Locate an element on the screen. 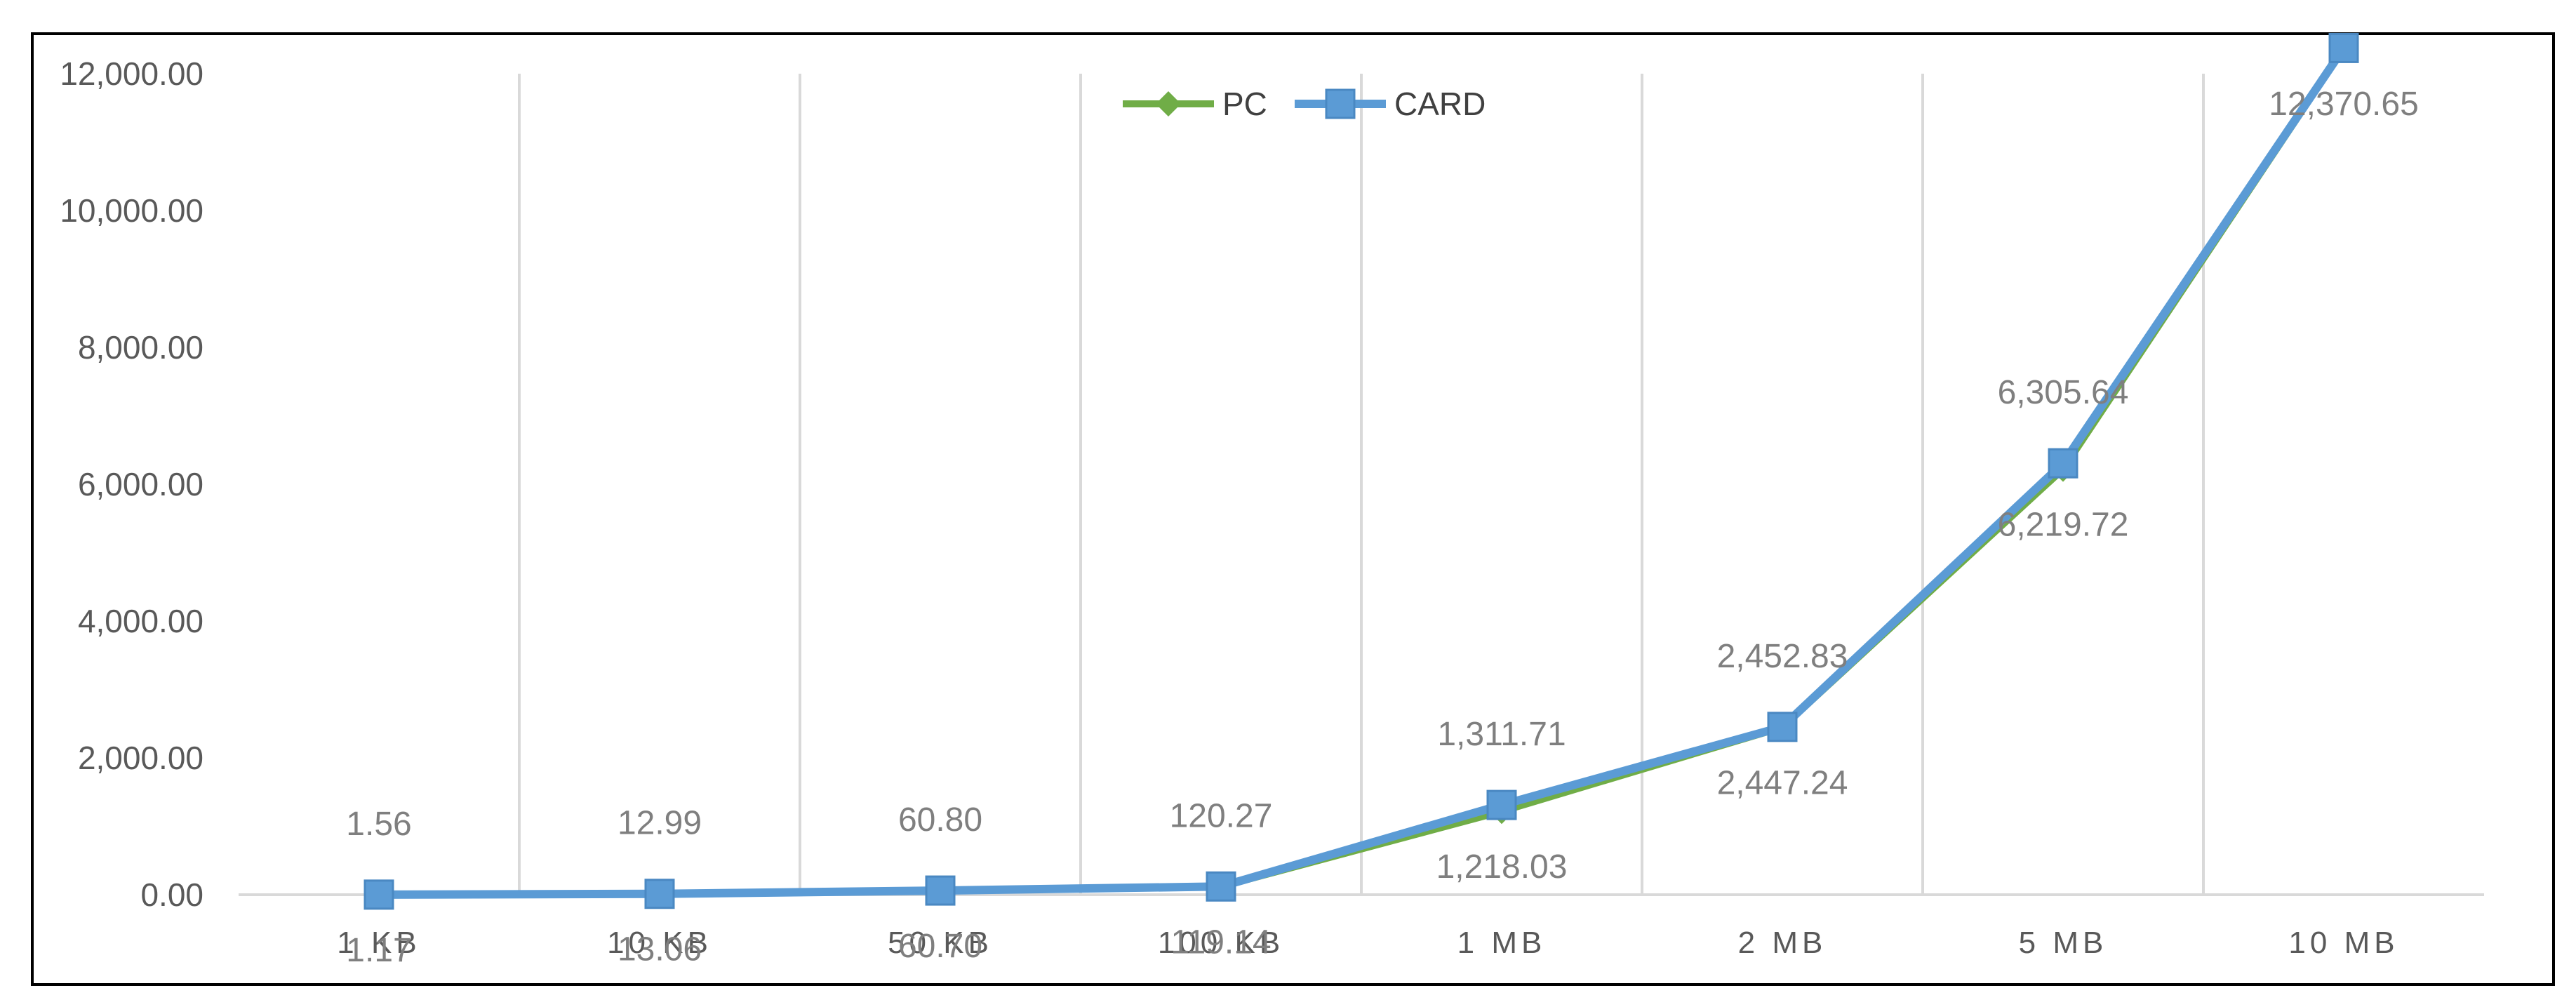 The height and width of the screenshot is (1007, 2576). y-tick-label: 4,000.00 is located at coordinates (140, 621).